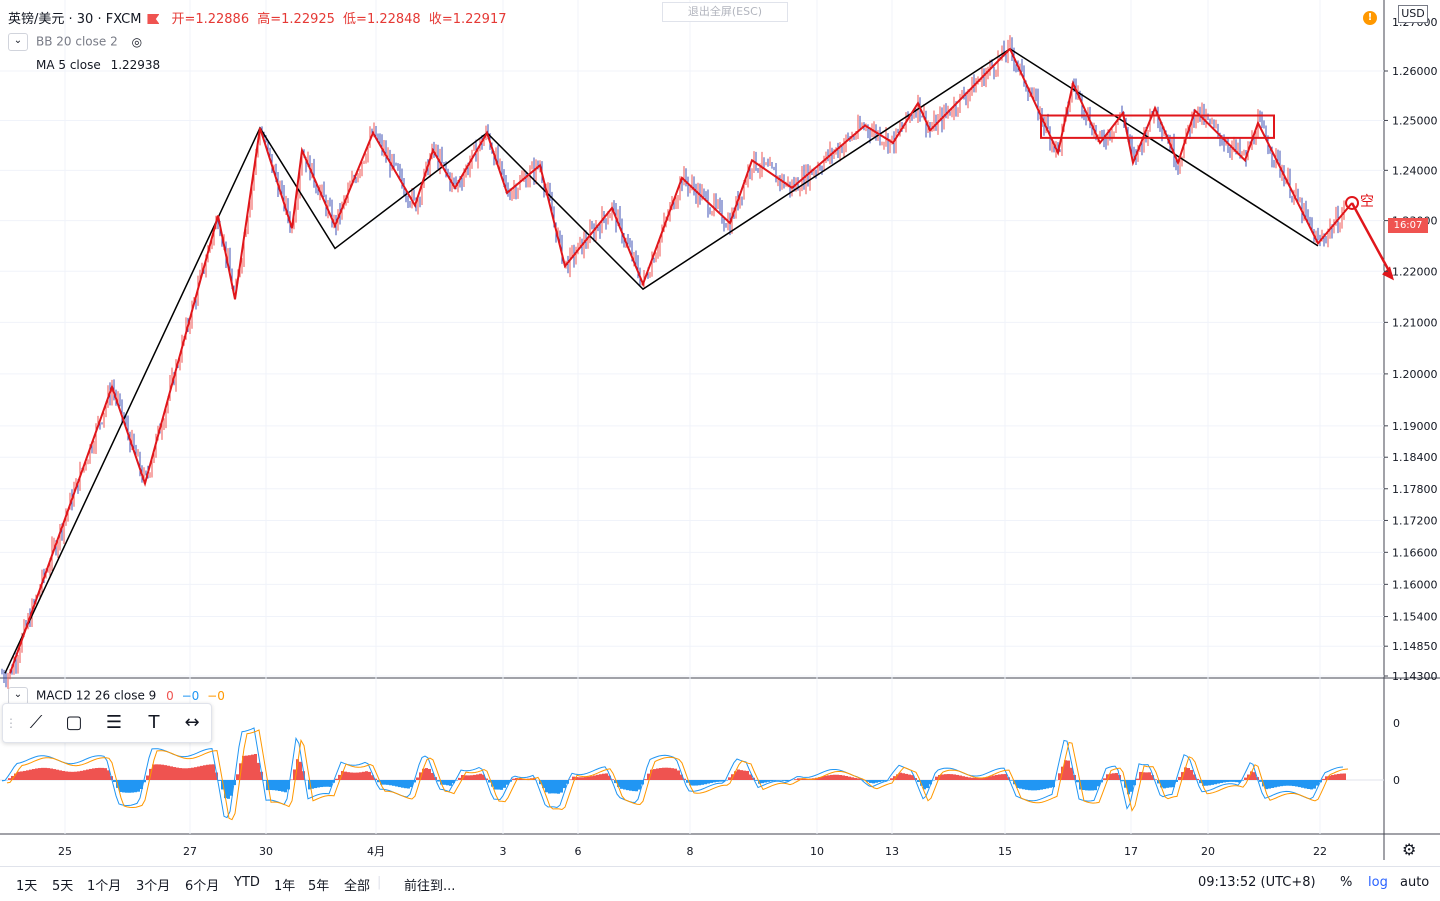 This screenshot has width=1440, height=901. I want to click on exit-fullscreen-button: 退出全屏(ESC), so click(725, 12).